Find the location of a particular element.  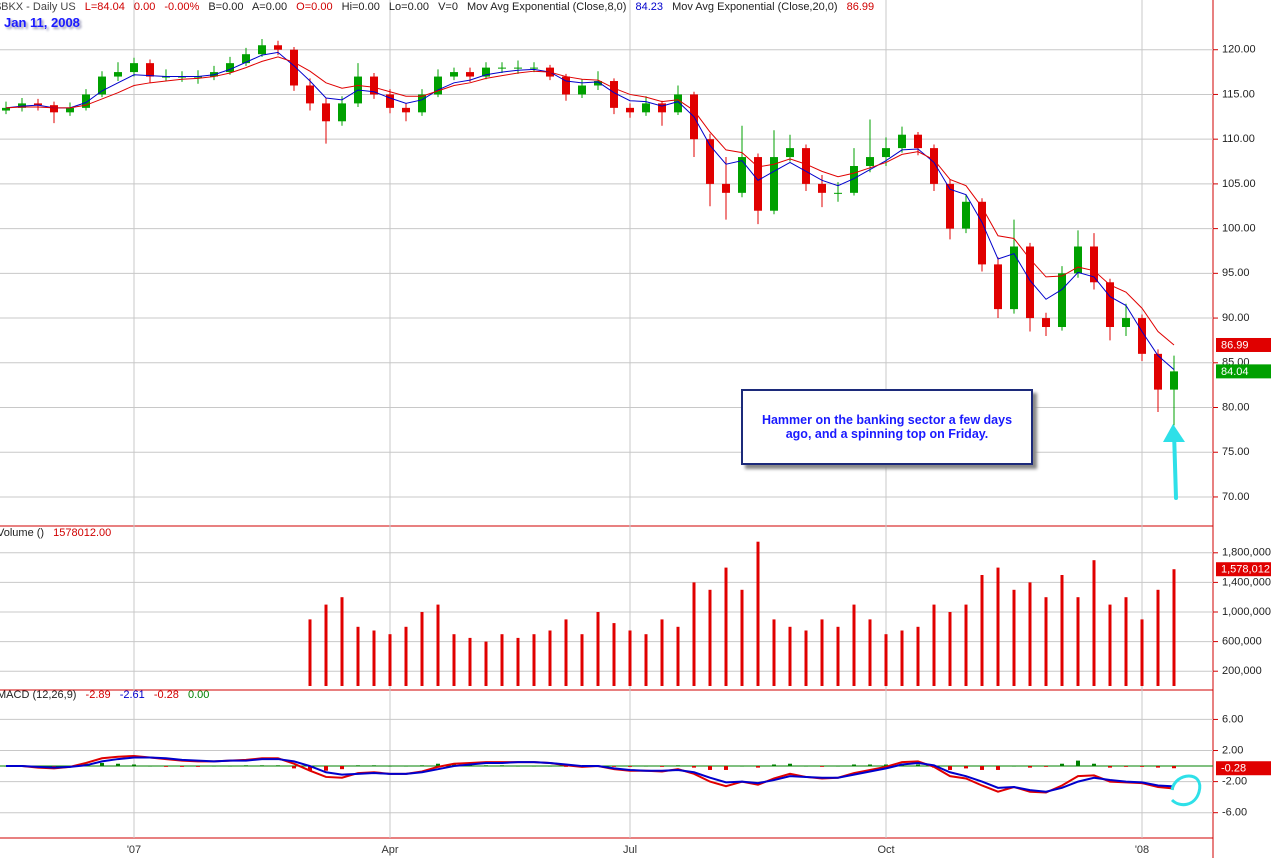

last-value-label: 1,578,012 is located at coordinates (1245, 570).